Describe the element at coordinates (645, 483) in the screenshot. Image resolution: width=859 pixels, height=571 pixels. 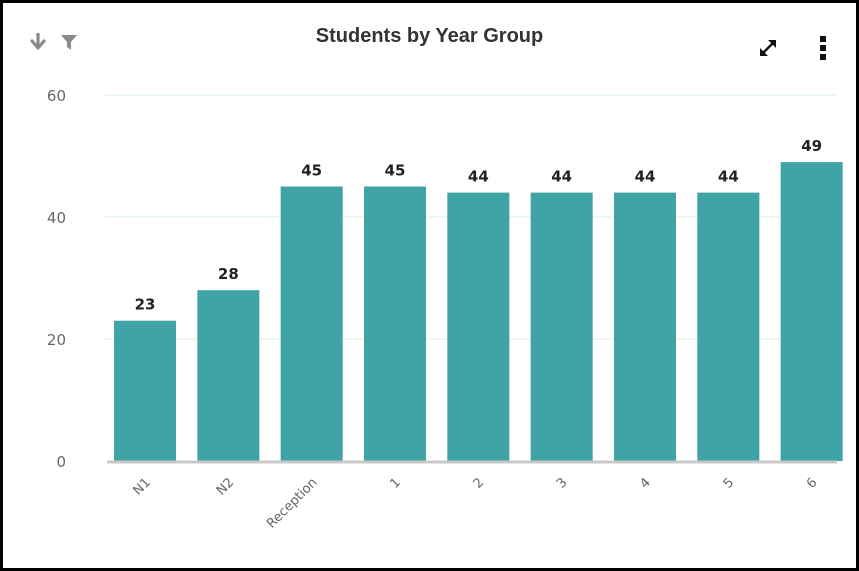
I see `x-tick-label: 4` at that location.